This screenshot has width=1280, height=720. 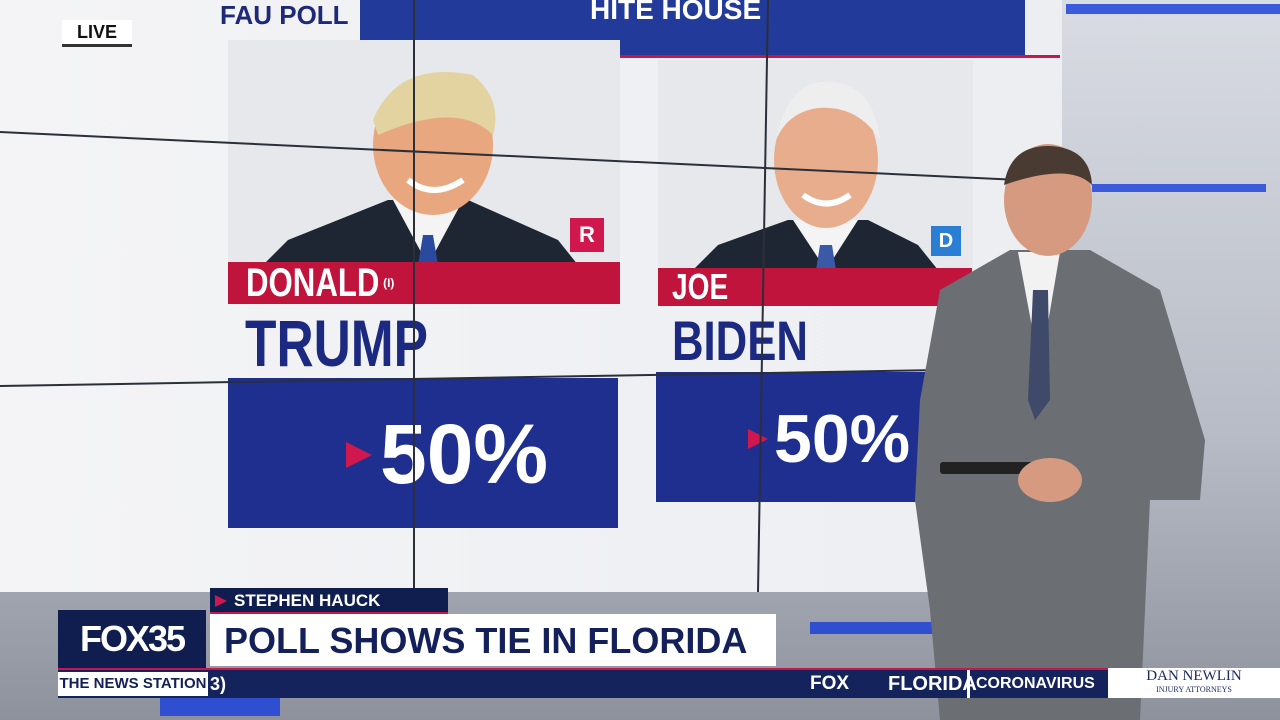 I want to click on ticker-item: CORONAVIRUS, so click(x=1035, y=683).